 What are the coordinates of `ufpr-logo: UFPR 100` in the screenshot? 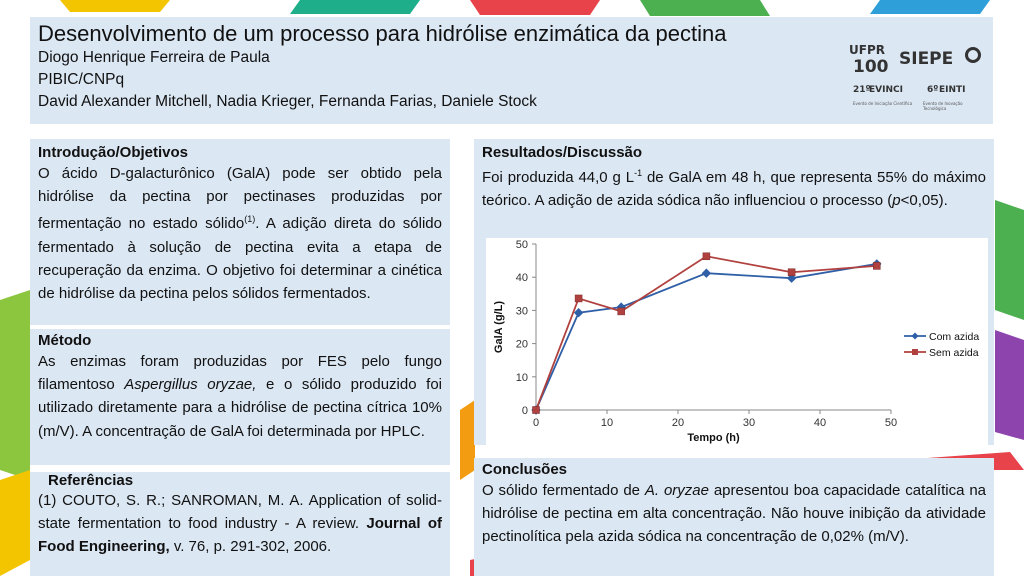 It's located at (870, 61).